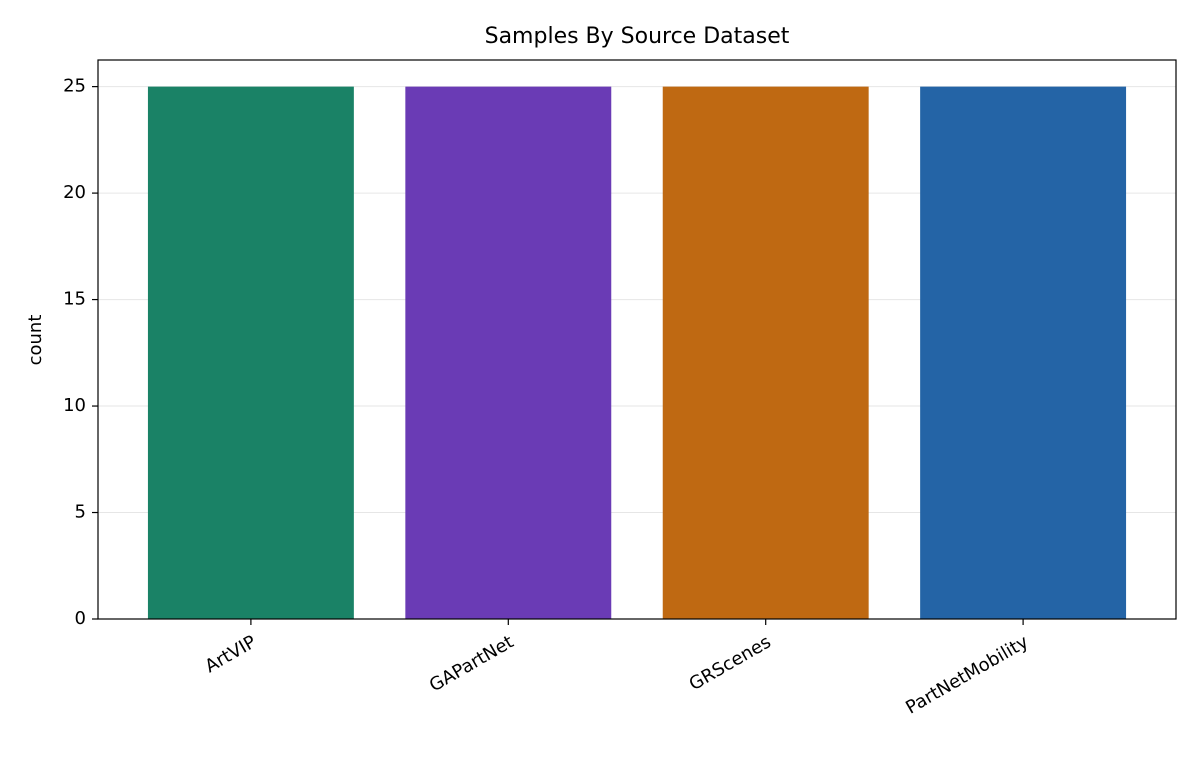  Describe the element at coordinates (967, 674) in the screenshot. I see `x-tick-label: PartNetMobility` at that location.